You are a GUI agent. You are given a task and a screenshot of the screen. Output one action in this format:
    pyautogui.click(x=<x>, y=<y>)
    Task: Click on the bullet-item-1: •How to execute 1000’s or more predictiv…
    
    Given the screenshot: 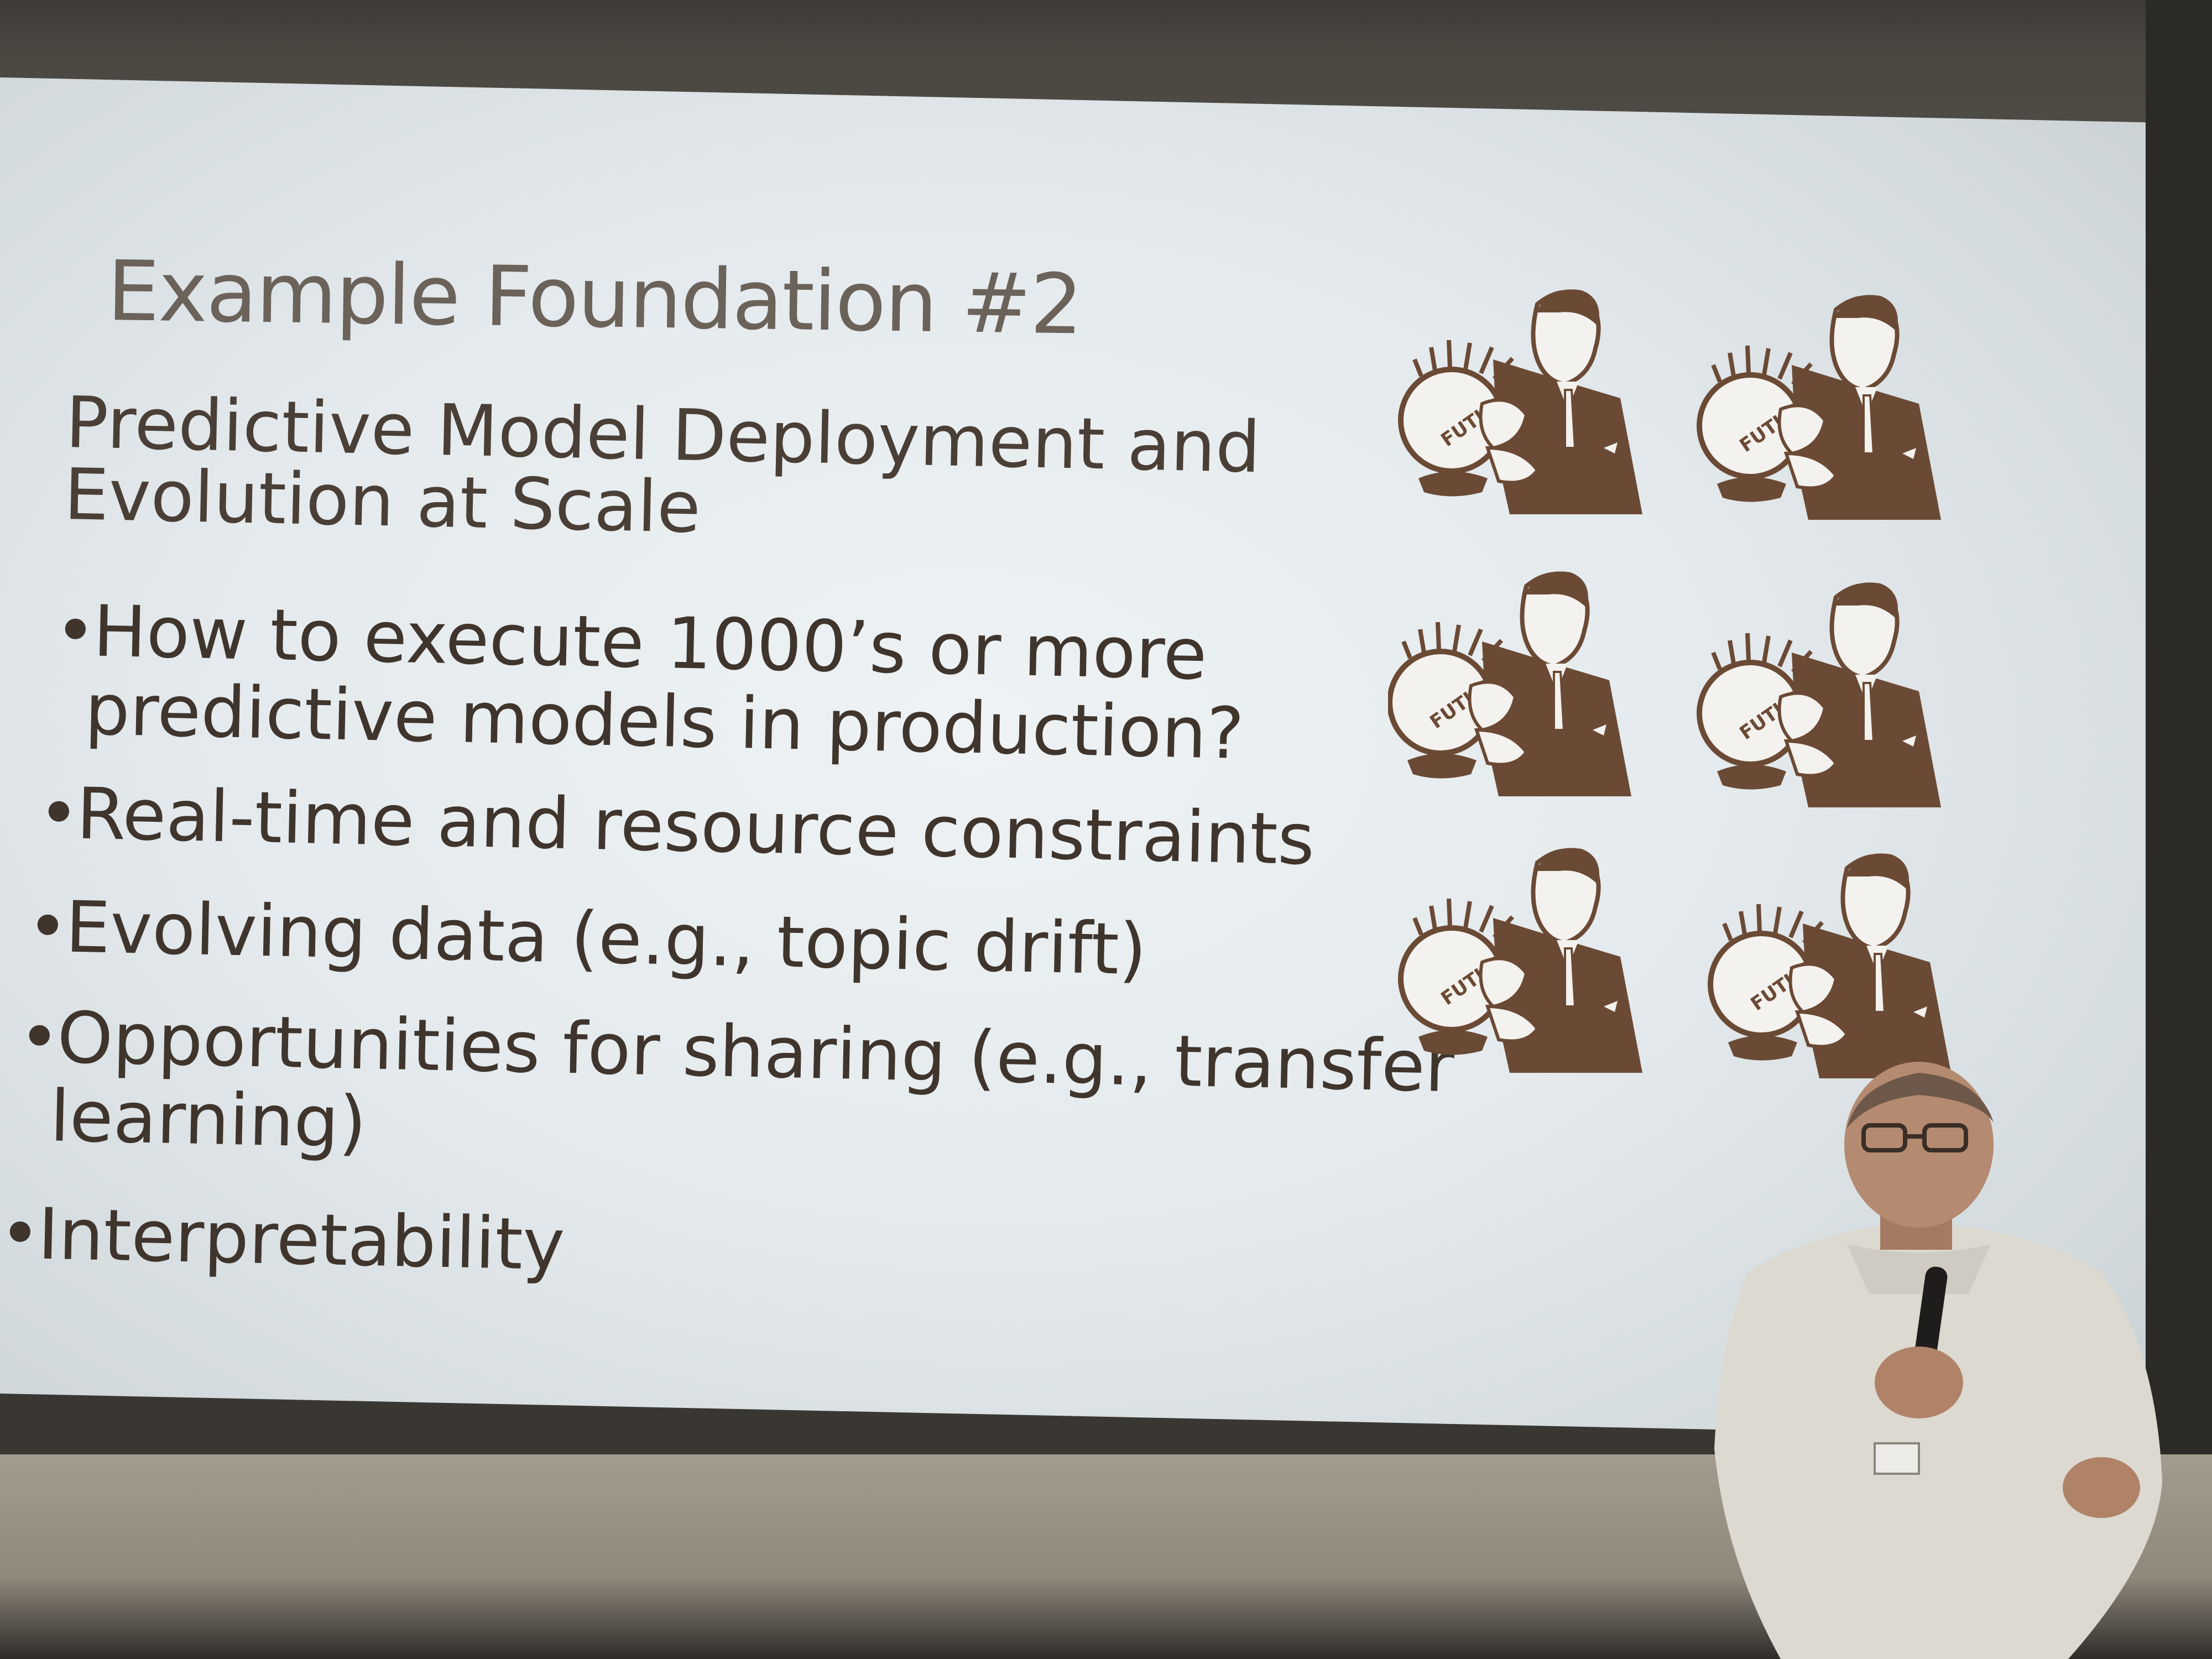 What is the action you would take?
    pyautogui.click(x=649, y=682)
    